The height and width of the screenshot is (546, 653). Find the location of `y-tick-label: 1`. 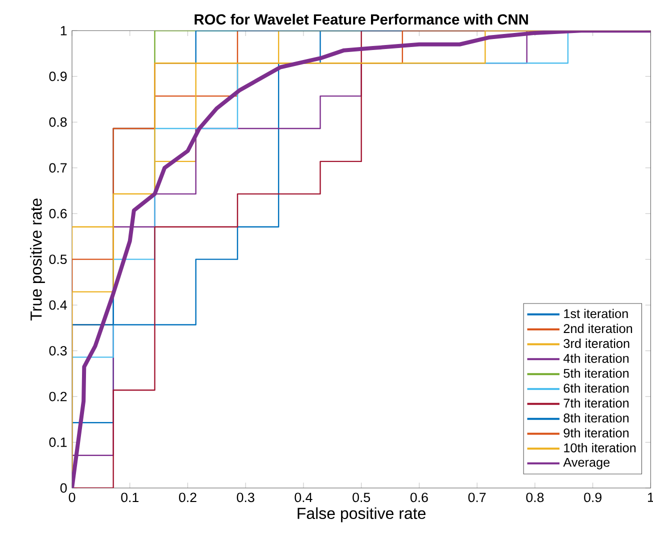

y-tick-label: 1 is located at coordinates (63, 31).